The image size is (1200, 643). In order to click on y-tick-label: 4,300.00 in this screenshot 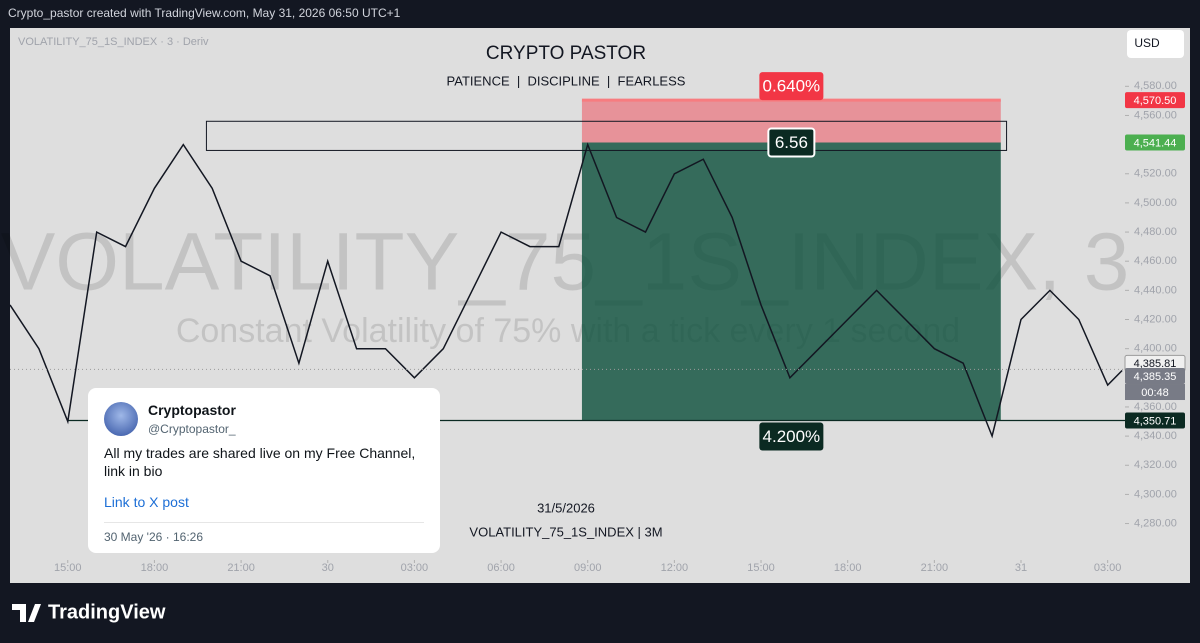, I will do `click(1155, 494)`.